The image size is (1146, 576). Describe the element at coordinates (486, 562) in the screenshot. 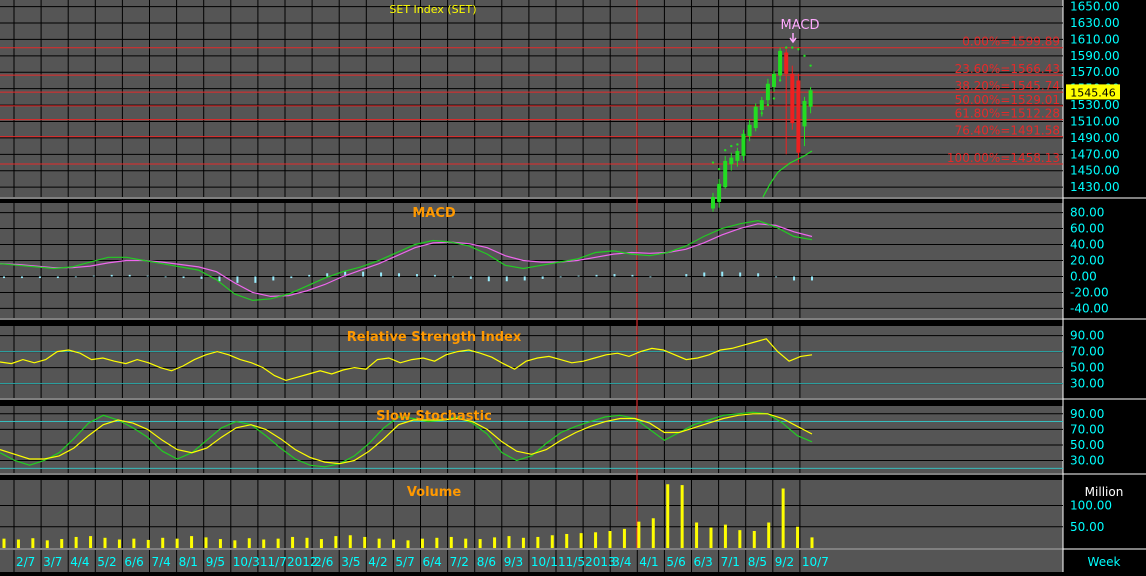

I see `date-tick-label: 8/6` at that location.